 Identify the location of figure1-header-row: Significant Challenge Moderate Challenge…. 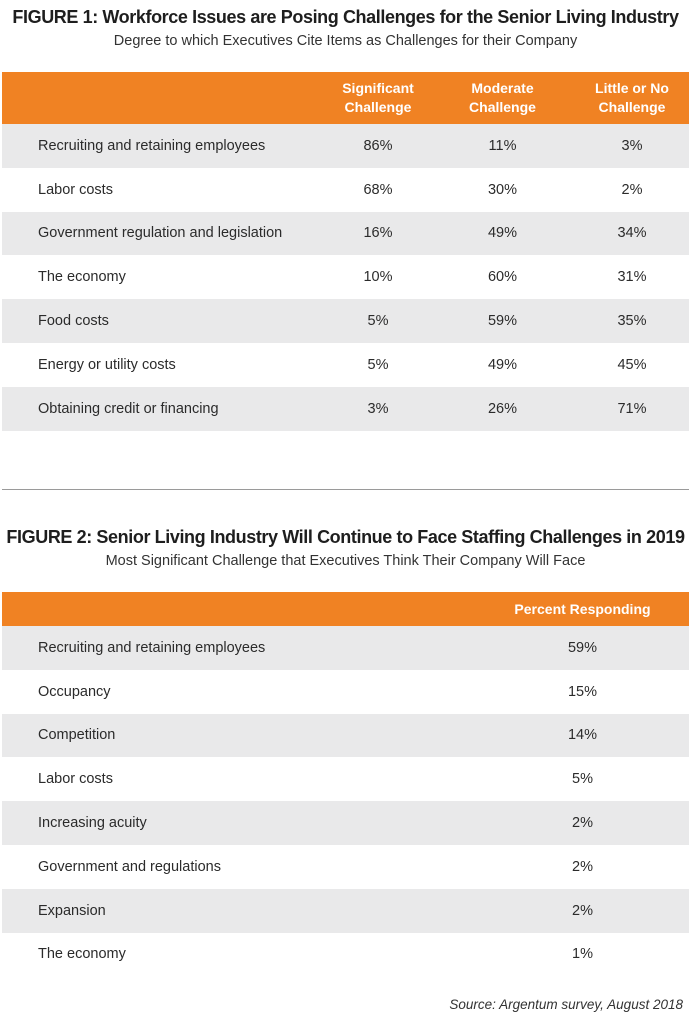
(345, 98).